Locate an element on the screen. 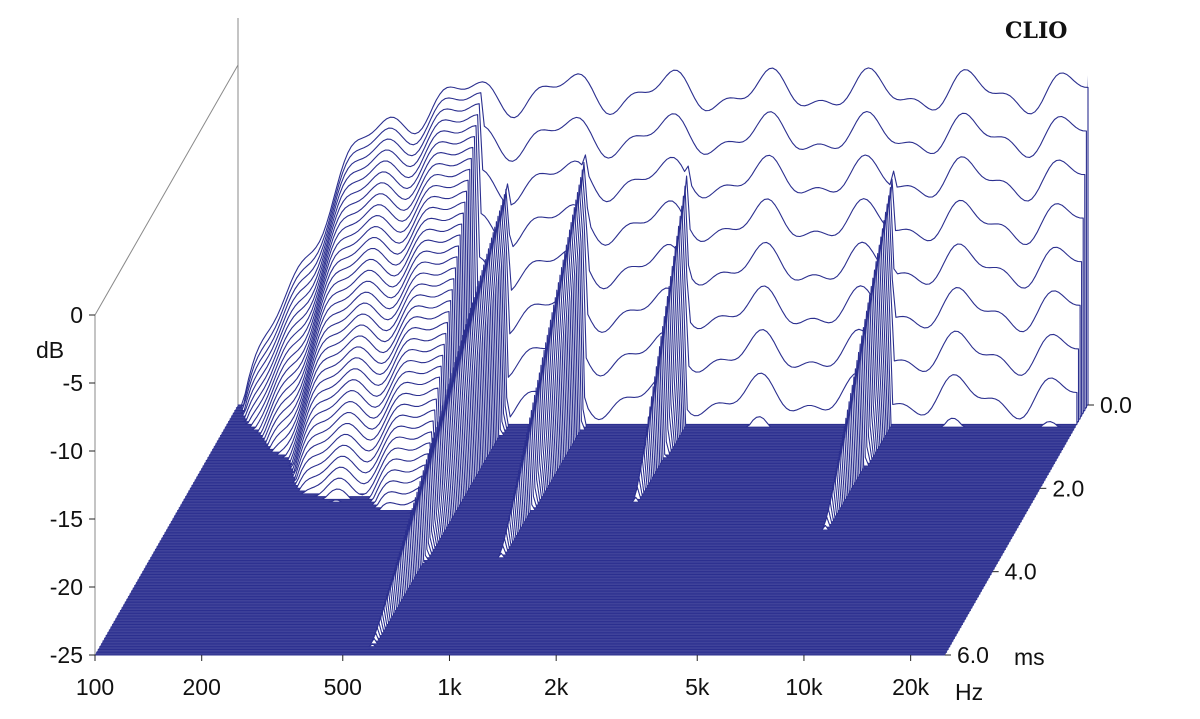 This screenshot has width=1200, height=719. y-tick-label: -10 is located at coordinates (66, 451).